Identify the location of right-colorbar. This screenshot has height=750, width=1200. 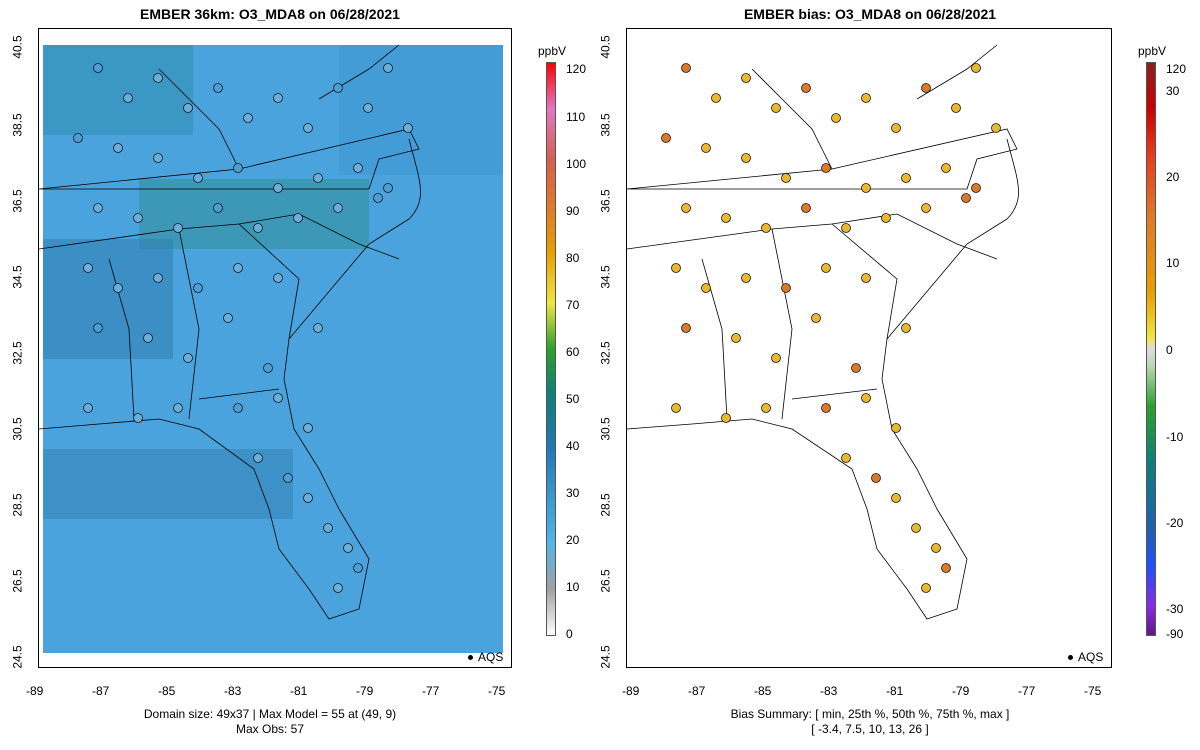
(1151, 349).